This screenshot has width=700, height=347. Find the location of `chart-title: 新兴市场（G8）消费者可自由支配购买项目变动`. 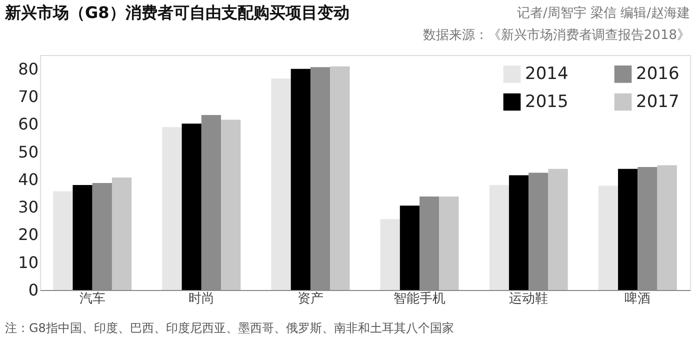

chart-title: 新兴市场（G8）消费者可自由支配购买项目变动 is located at coordinates (177, 12).